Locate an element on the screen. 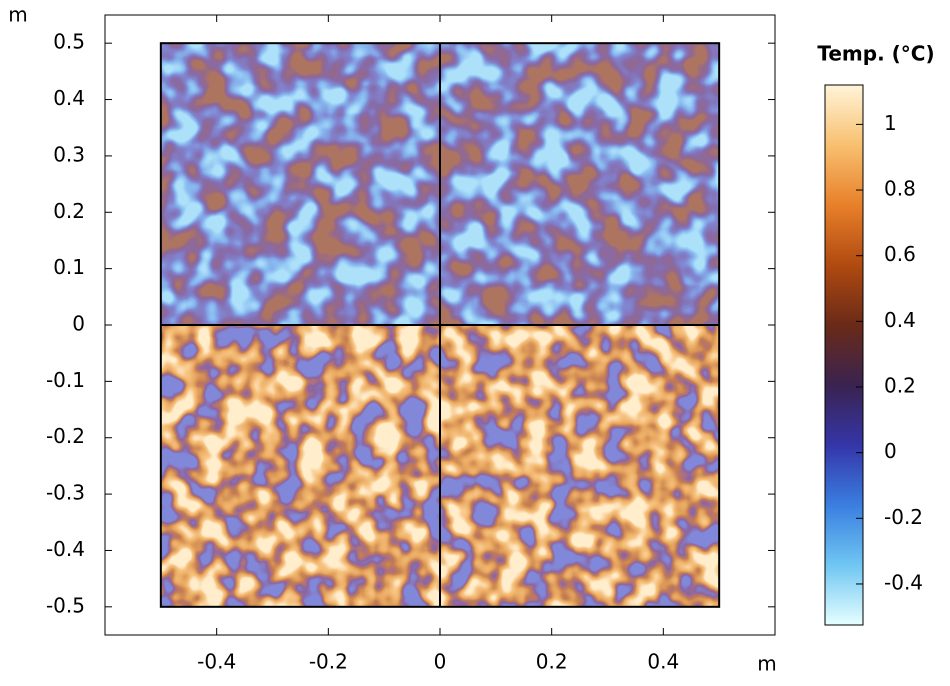  y-tick-label: 0 is located at coordinates (78, 324).